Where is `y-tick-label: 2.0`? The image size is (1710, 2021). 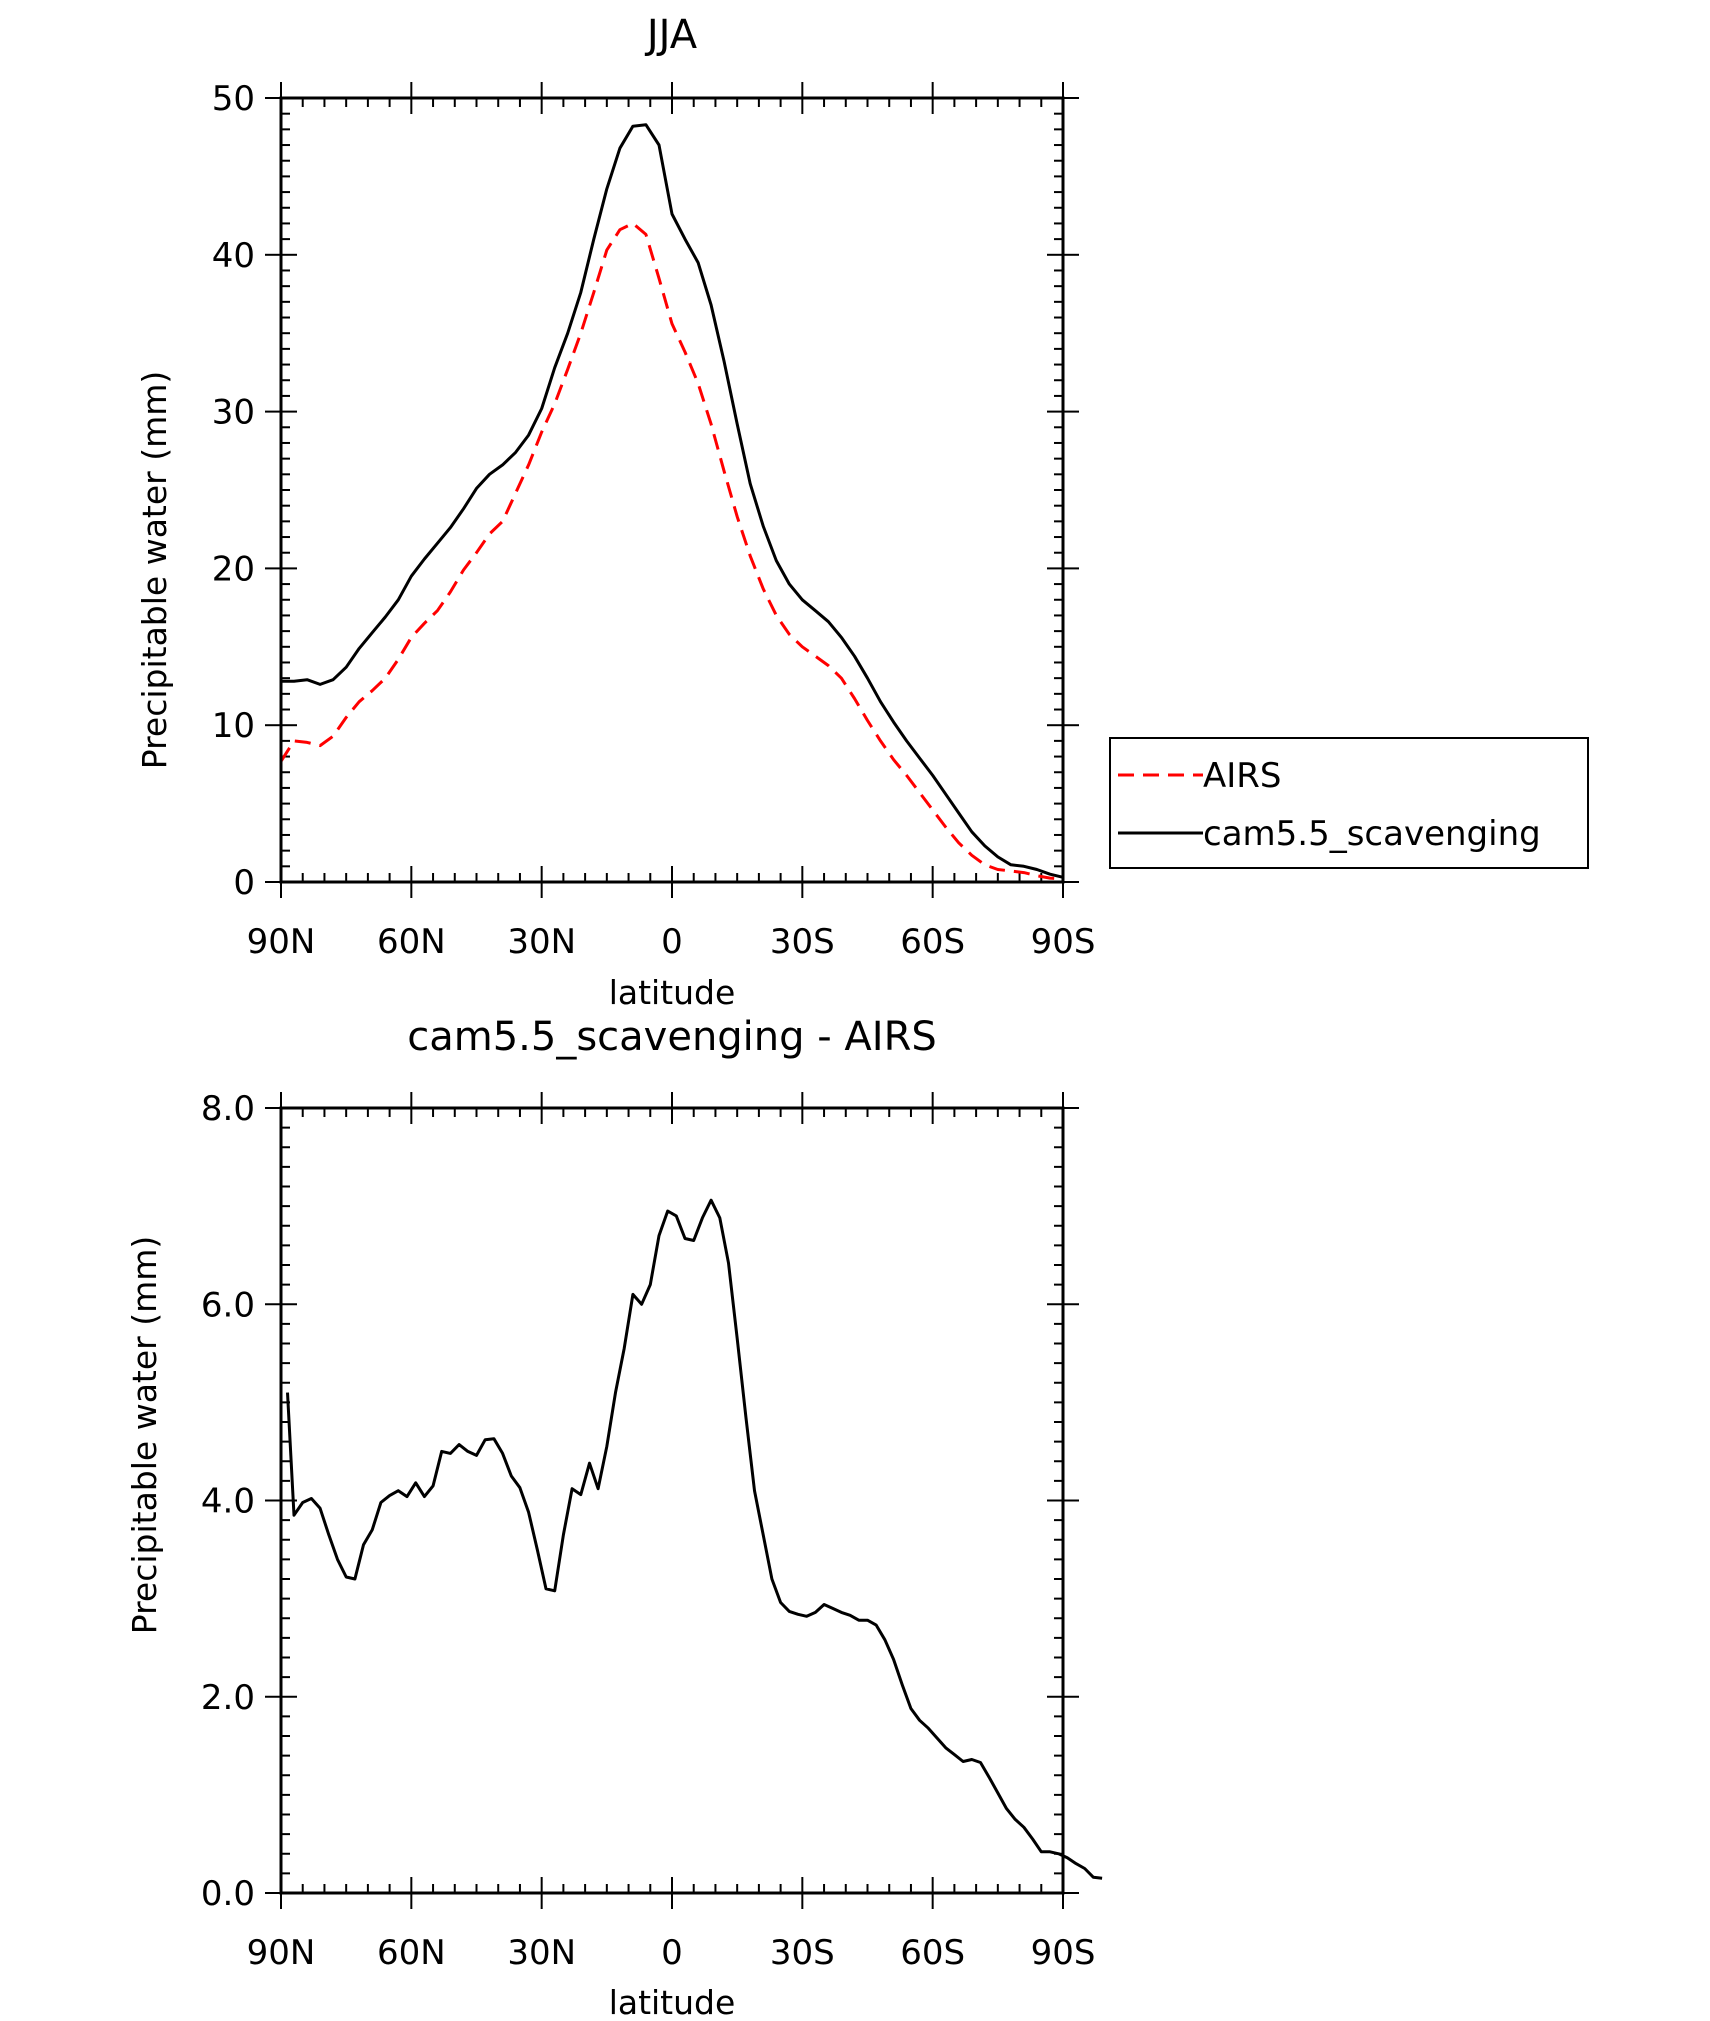
y-tick-label: 2.0 is located at coordinates (228, 1698).